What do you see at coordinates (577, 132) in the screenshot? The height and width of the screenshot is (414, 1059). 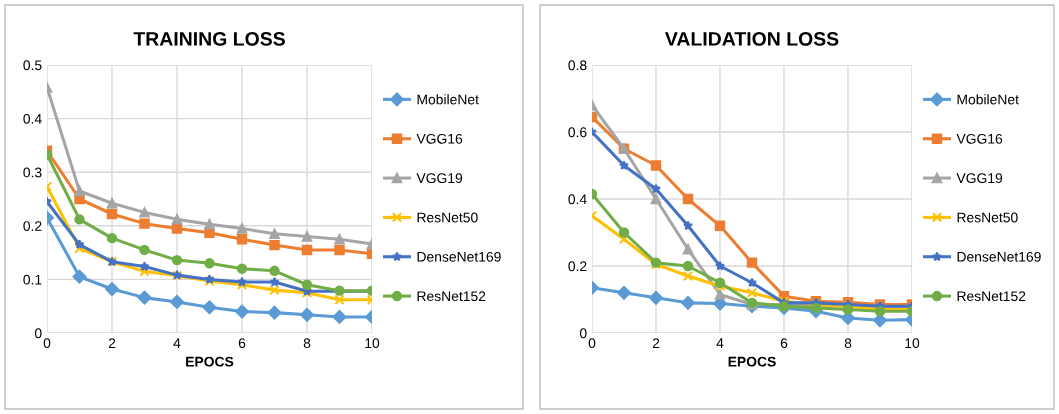 I see `y-tick-label: 0.6` at bounding box center [577, 132].